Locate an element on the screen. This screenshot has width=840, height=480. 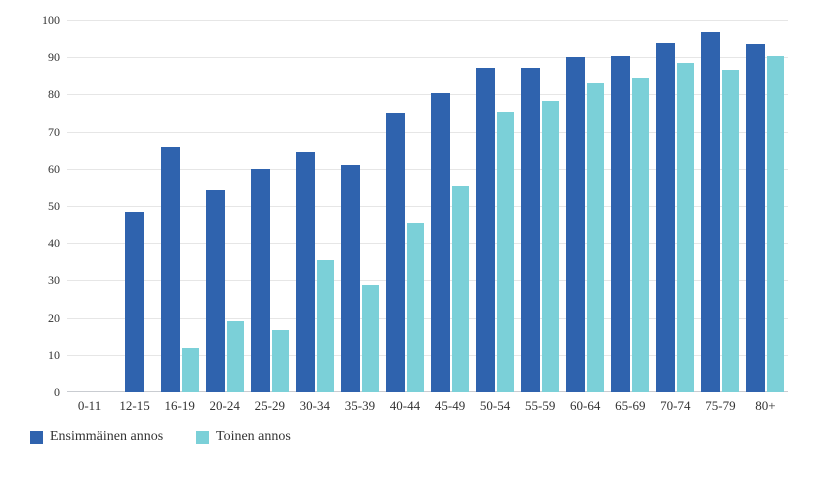
legend: Ensimmäinen annos Toinen annos is located at coordinates (420, 439).